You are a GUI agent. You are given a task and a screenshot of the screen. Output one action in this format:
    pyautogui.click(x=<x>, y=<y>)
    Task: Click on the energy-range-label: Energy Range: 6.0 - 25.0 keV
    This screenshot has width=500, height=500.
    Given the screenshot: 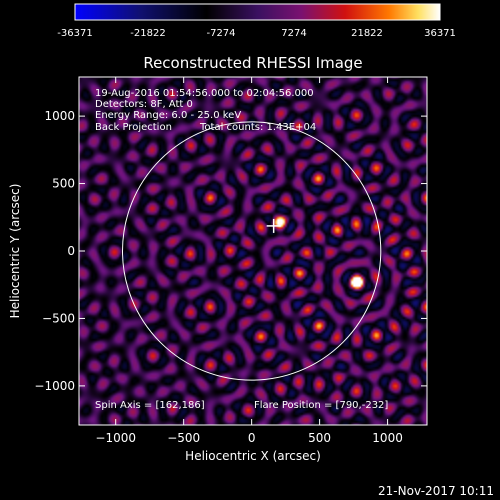 What is the action you would take?
    pyautogui.click(x=168, y=115)
    